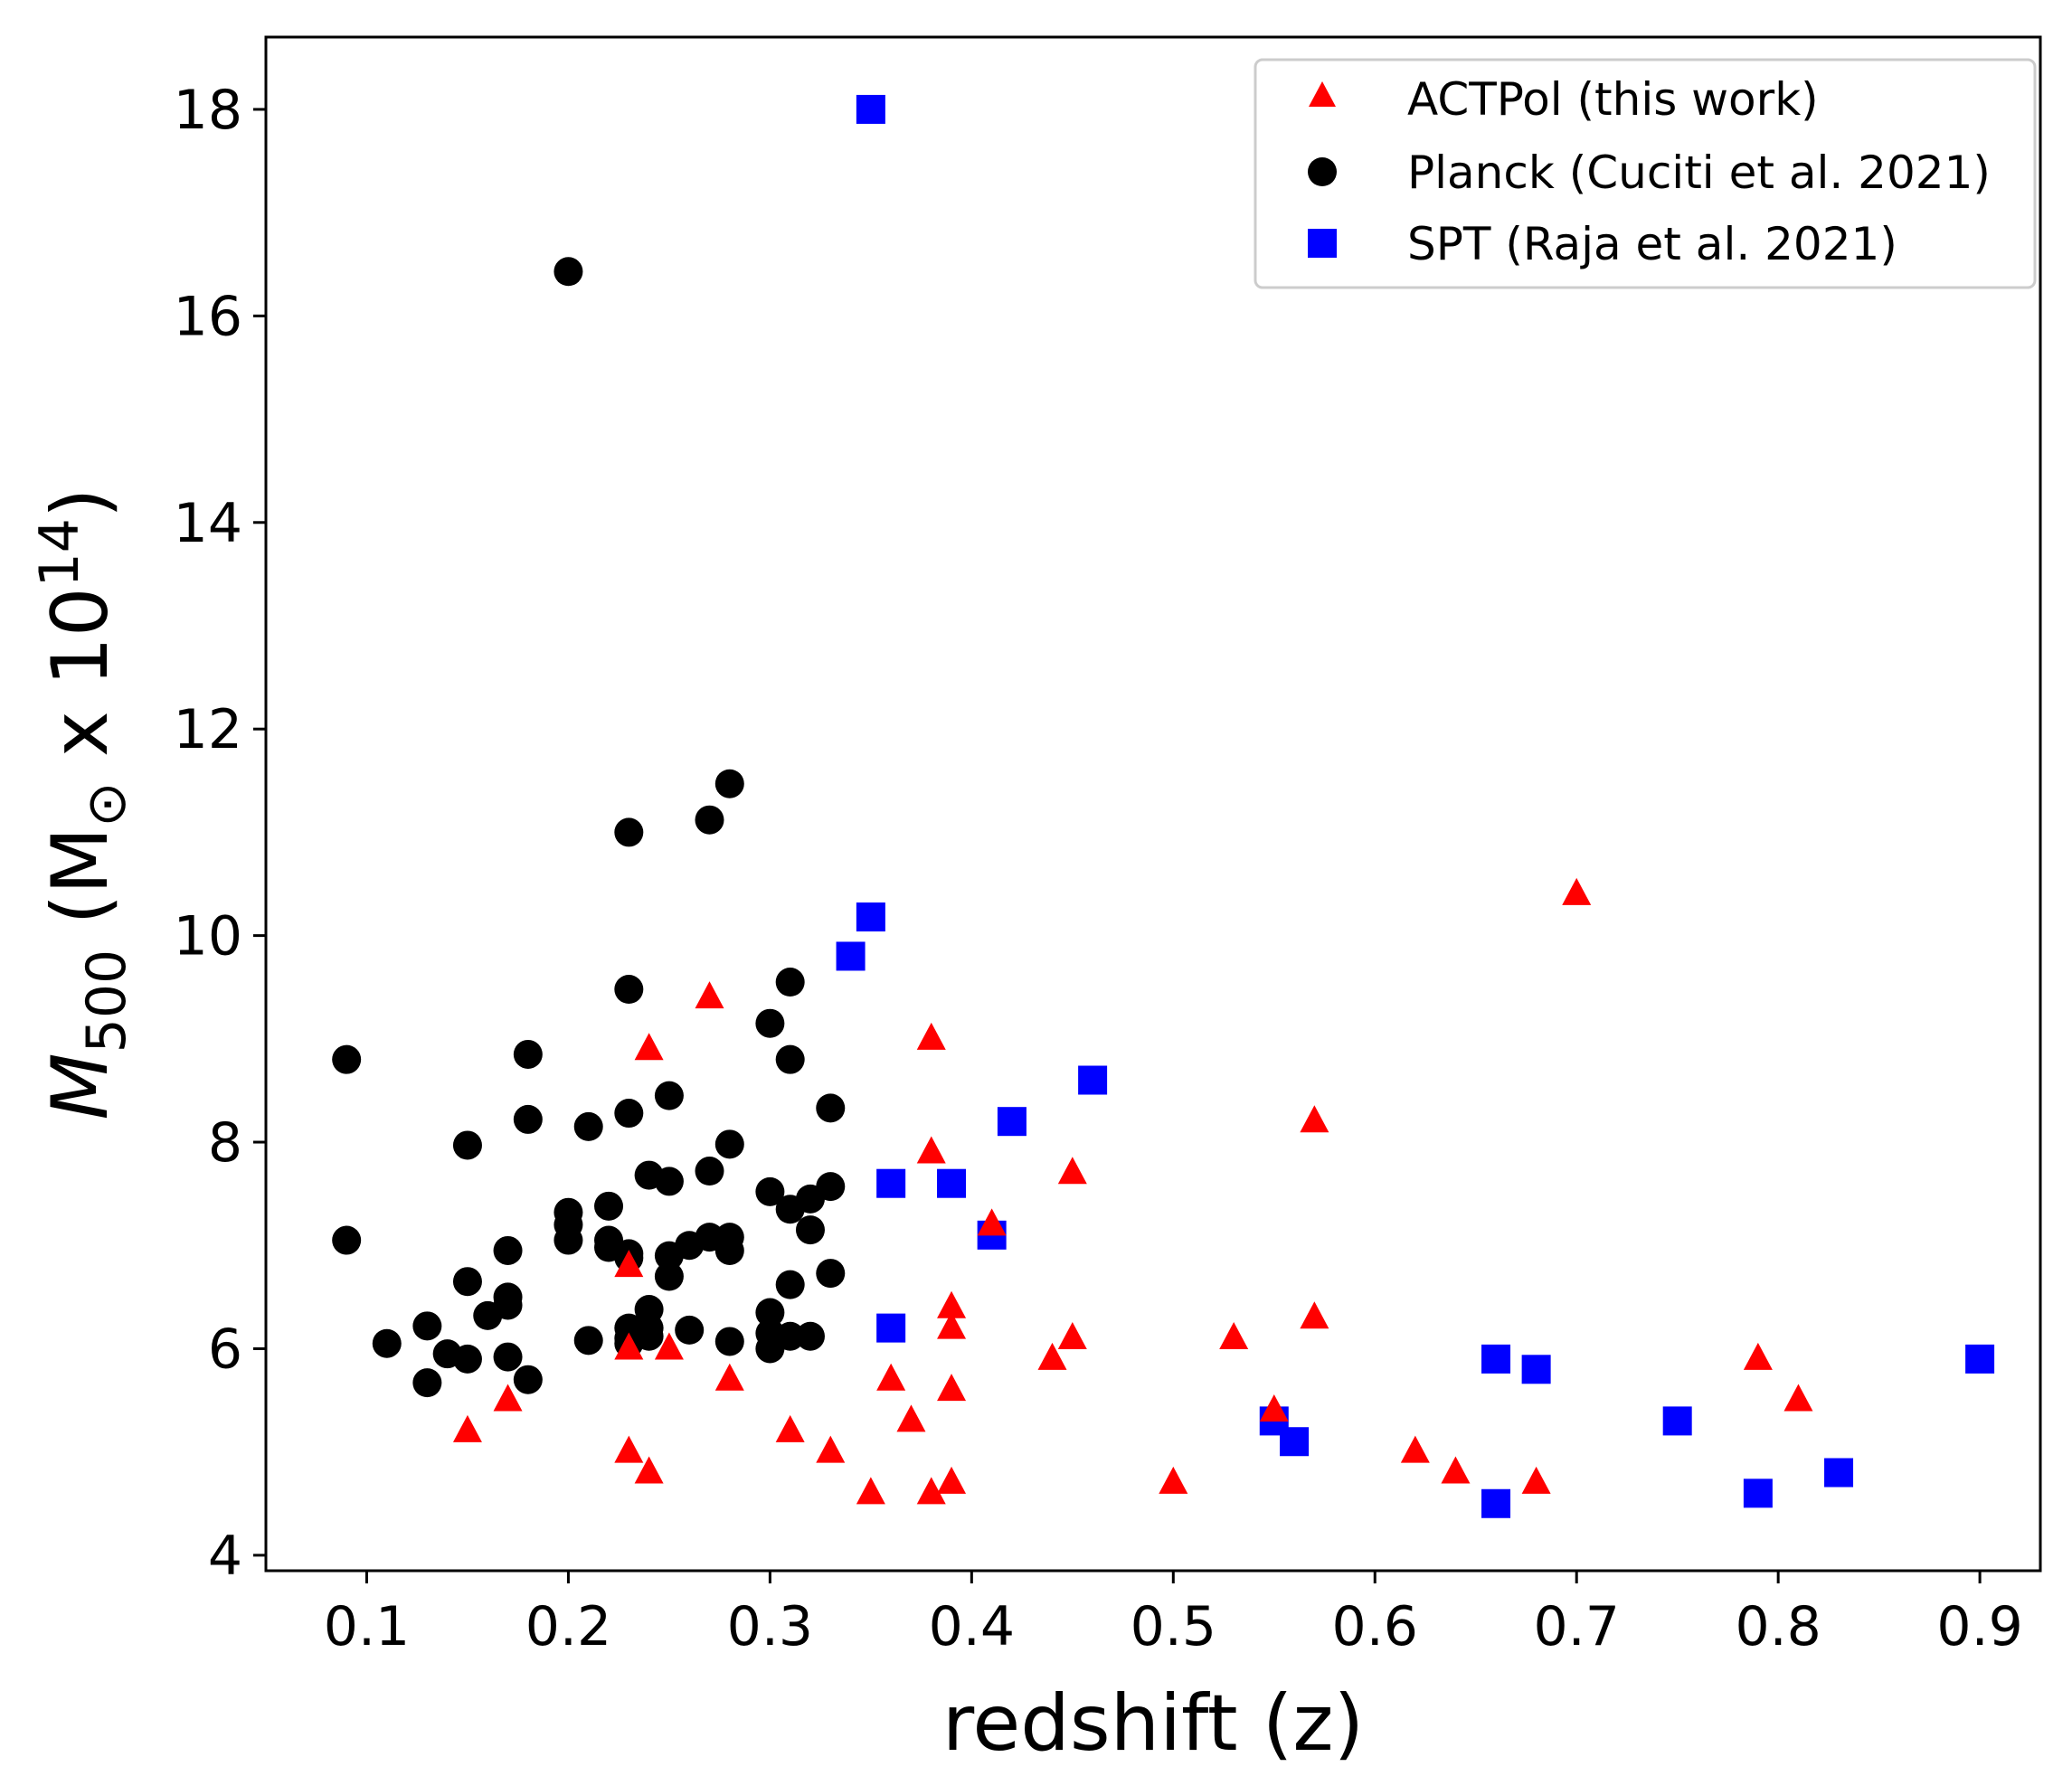 This screenshot has width=2072, height=1776. What do you see at coordinates (1699, 172) in the screenshot?
I see `legend-label-planck: Planck (Cuciti et al. 2021)` at bounding box center [1699, 172].